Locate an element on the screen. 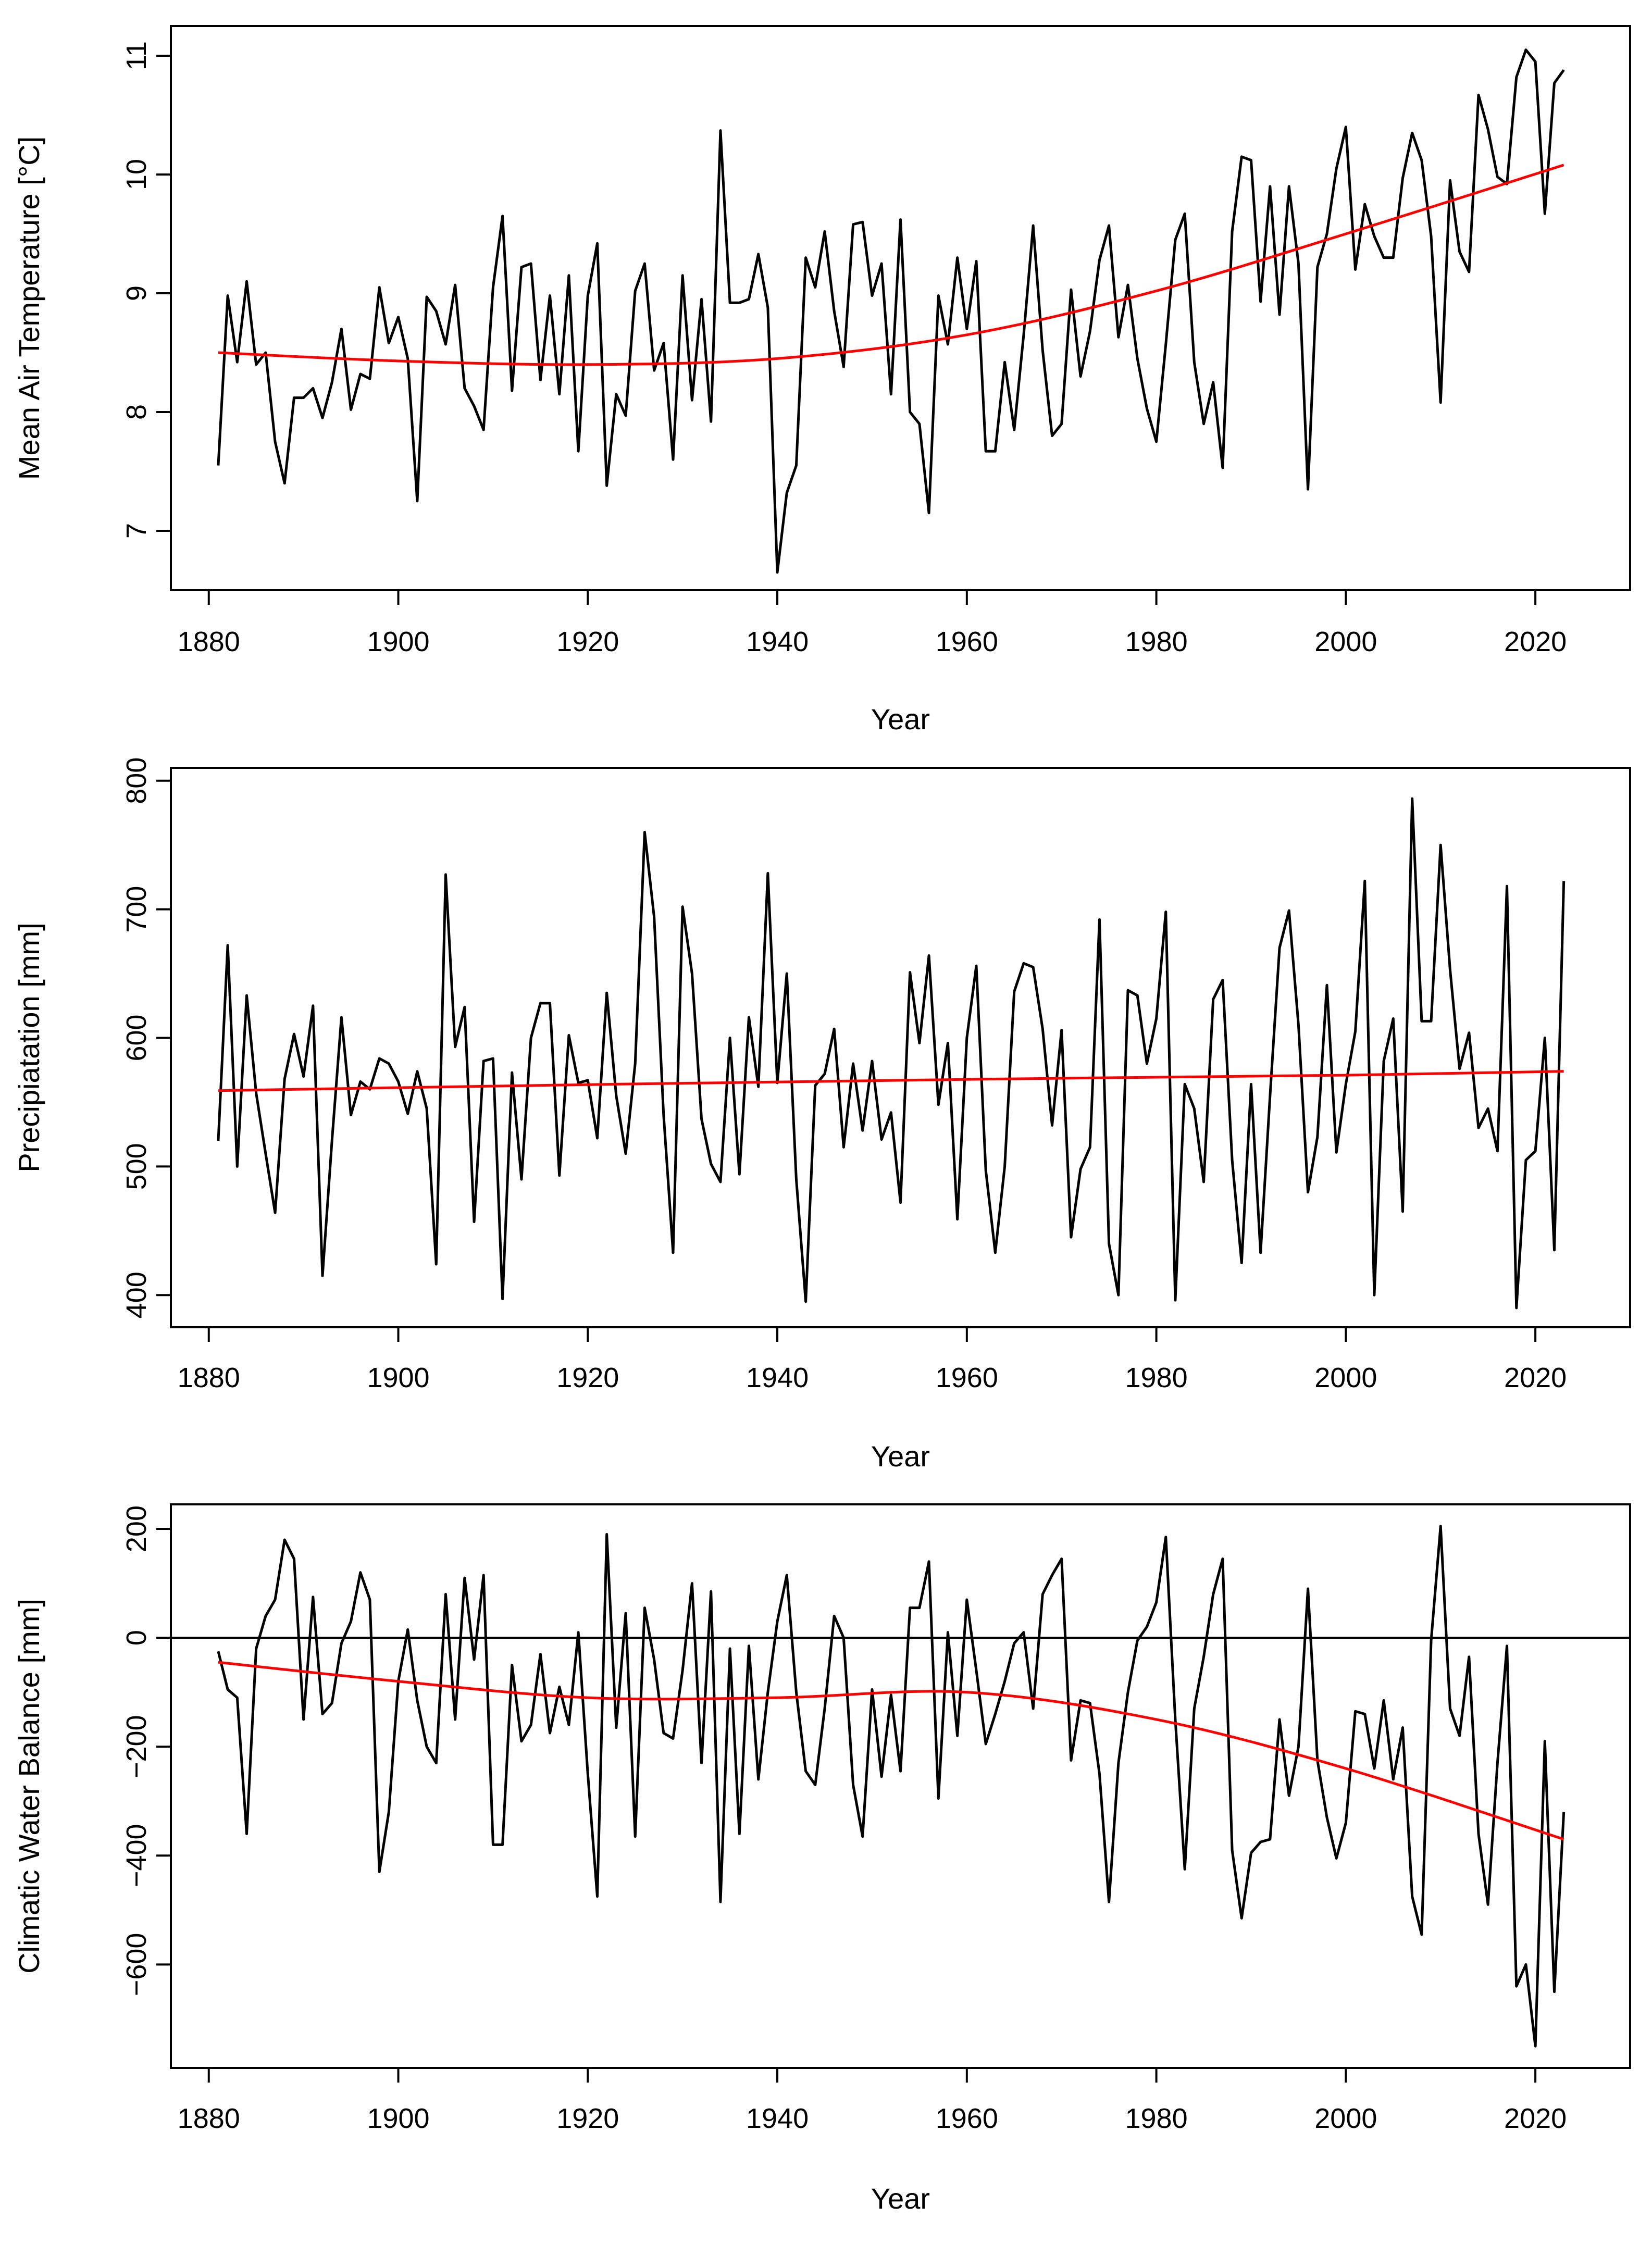 This screenshot has width=1652, height=2243. y-axis-label: Mean Air Temperature [°C] is located at coordinates (29, 308).